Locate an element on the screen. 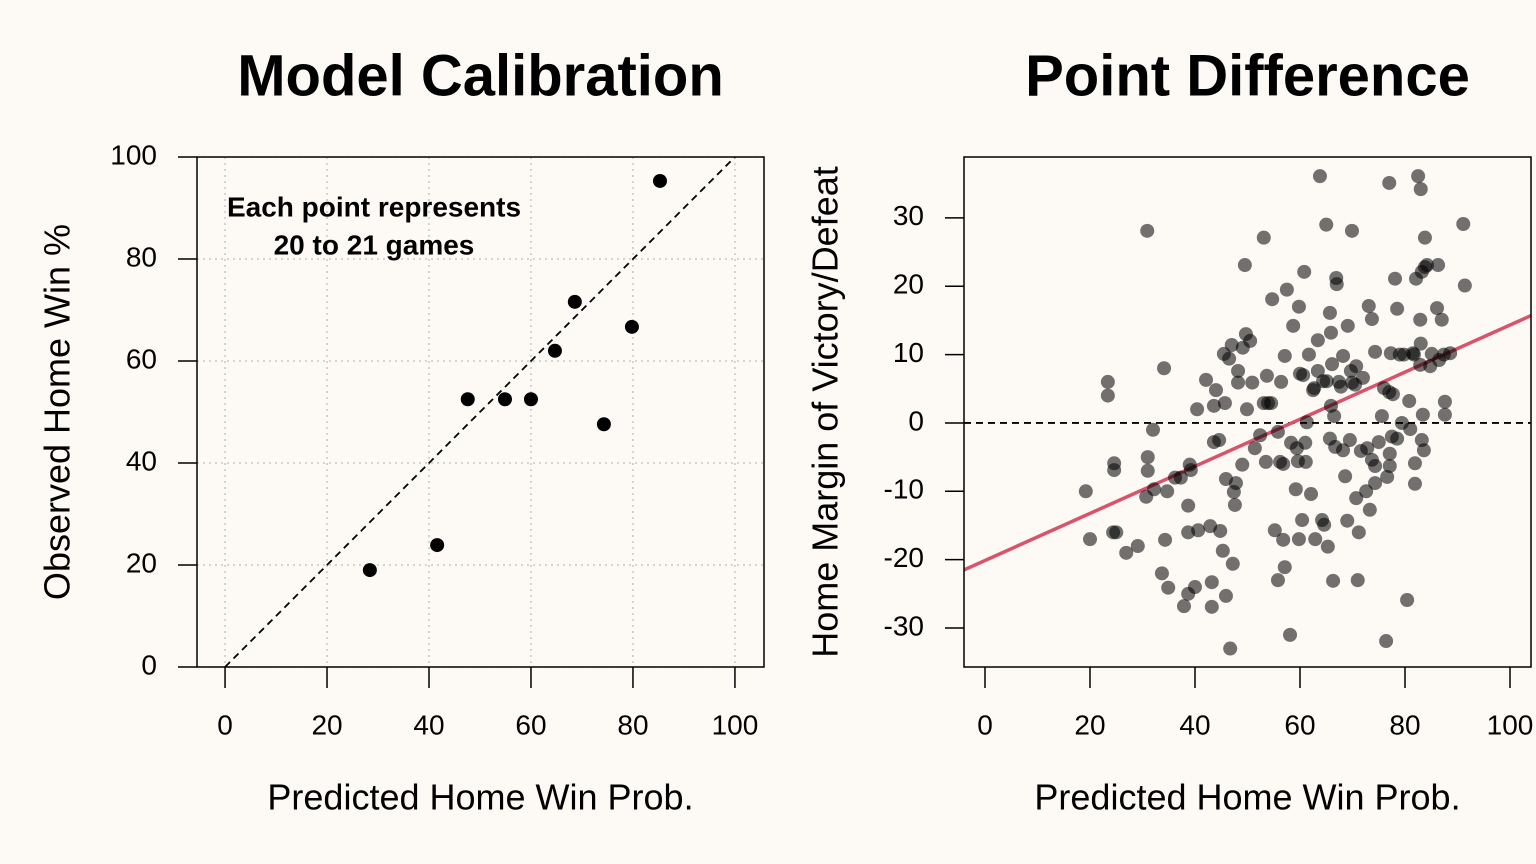  y-axis-label: Home Margin of Victory/Defeat is located at coordinates (825, 412).